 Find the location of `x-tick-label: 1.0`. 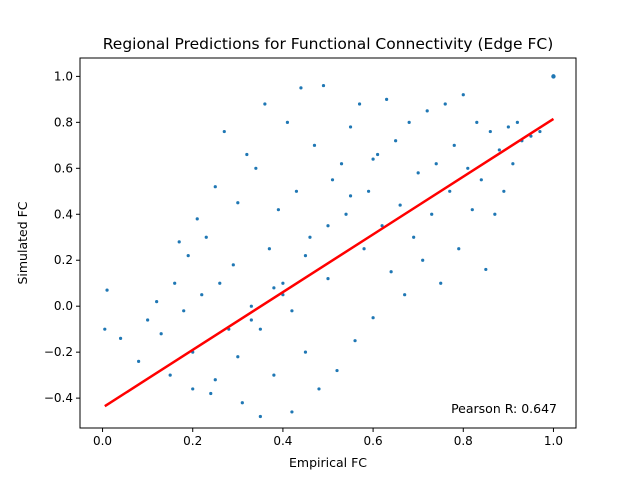

x-tick-label: 1.0 is located at coordinates (553, 441).